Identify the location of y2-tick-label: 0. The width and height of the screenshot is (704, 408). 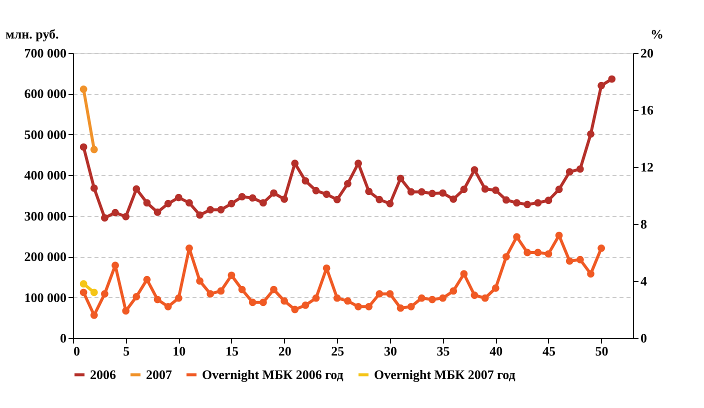
(643, 338).